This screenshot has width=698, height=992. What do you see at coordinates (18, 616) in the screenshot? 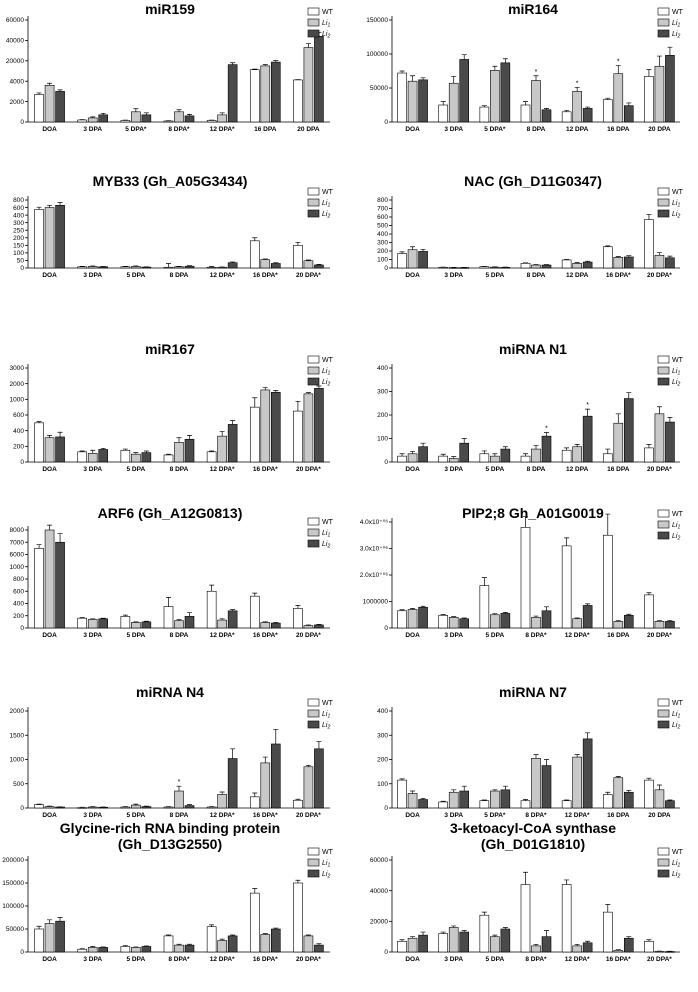
I see `y-tick-label: 200` at bounding box center [18, 616].